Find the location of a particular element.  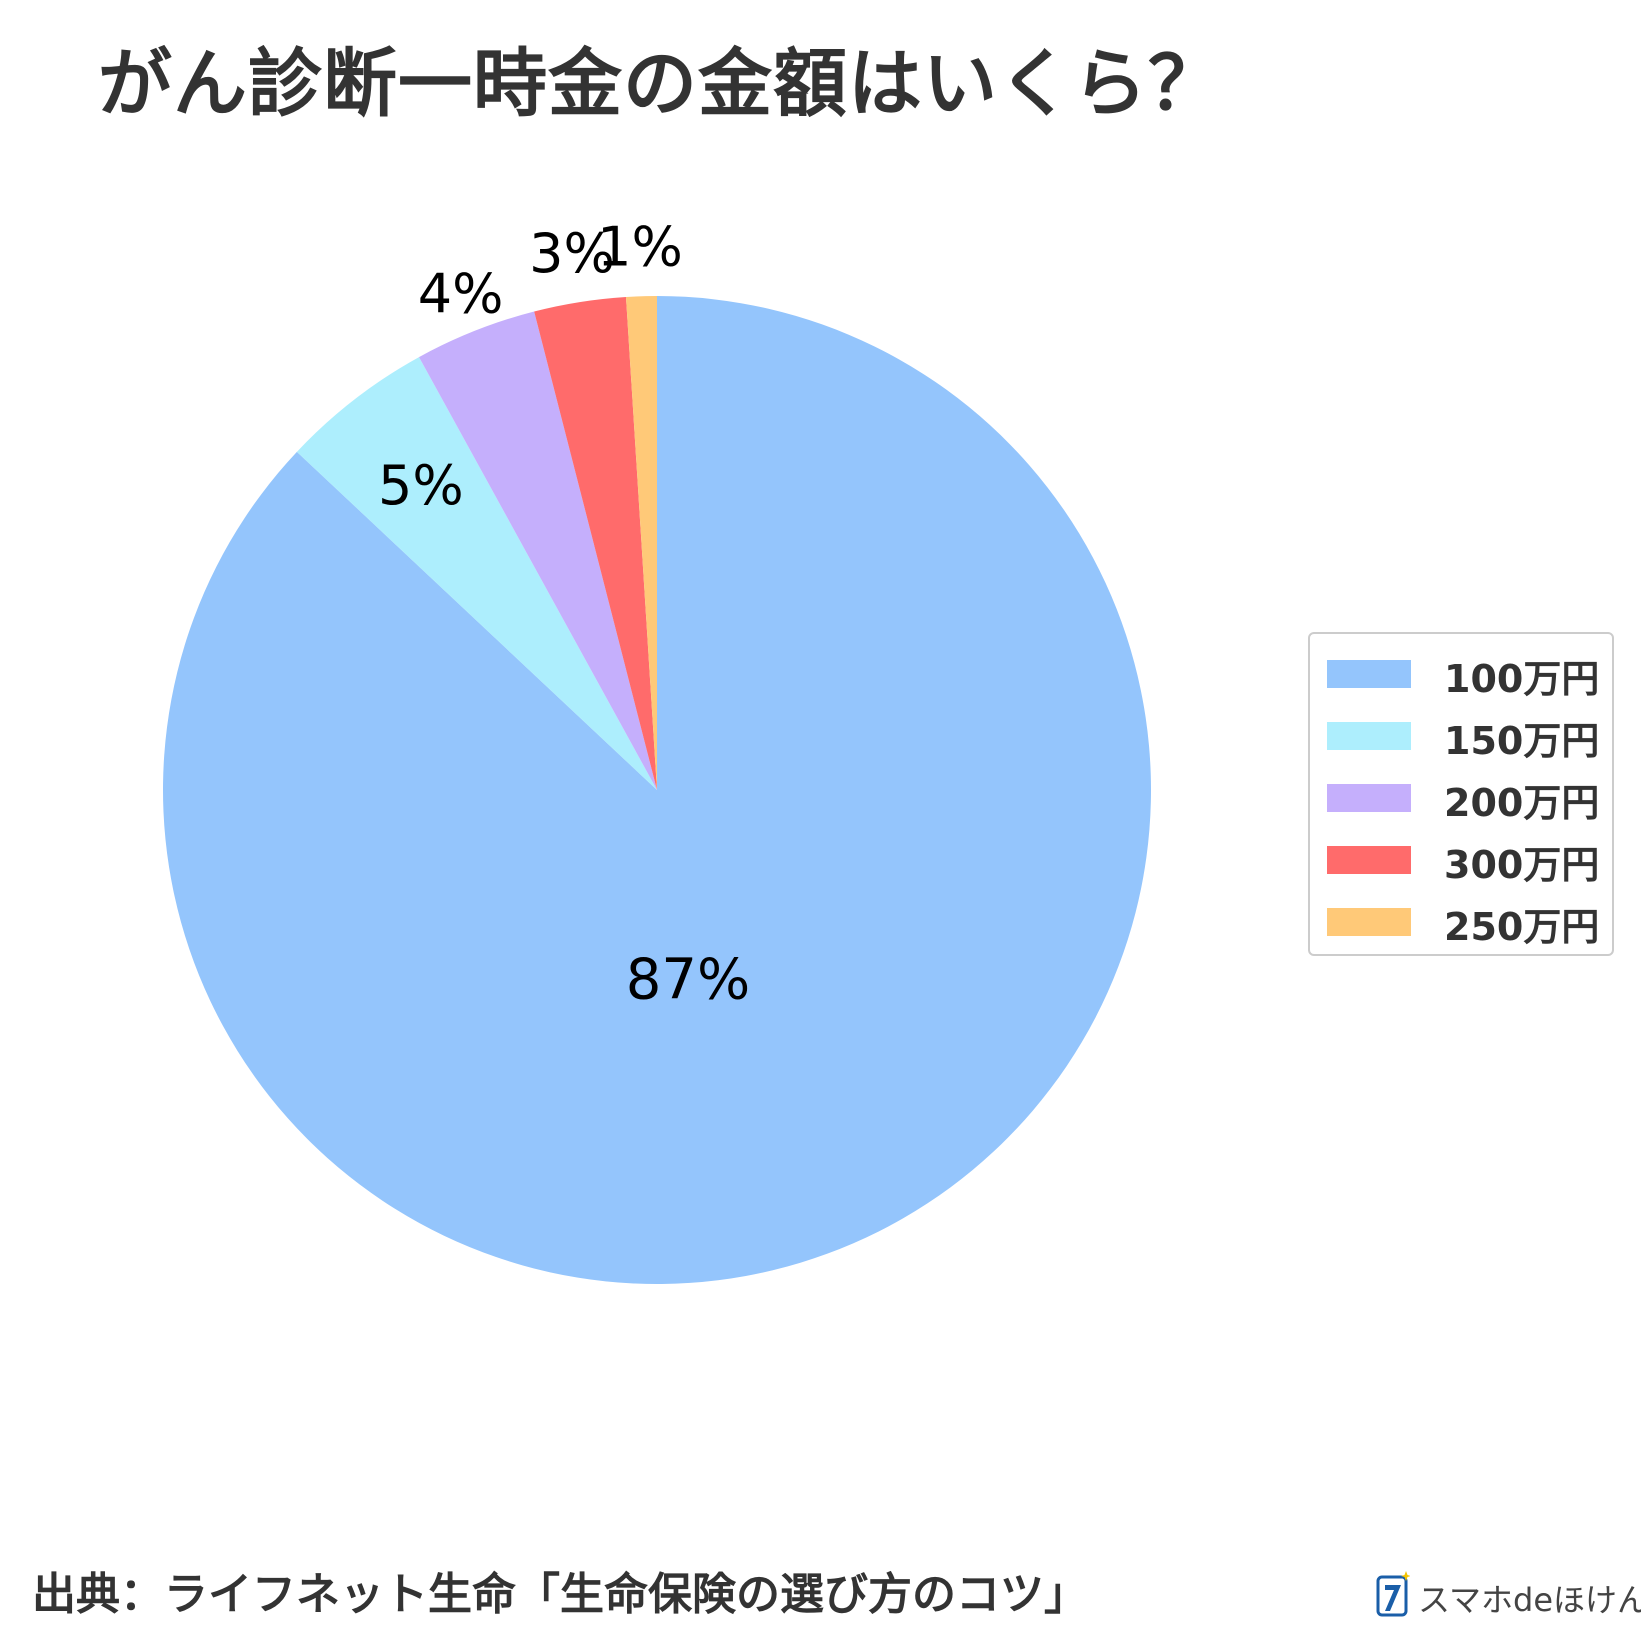

chart-title: がん診断一時金の金額はいくら？ is located at coordinates (660, 84).